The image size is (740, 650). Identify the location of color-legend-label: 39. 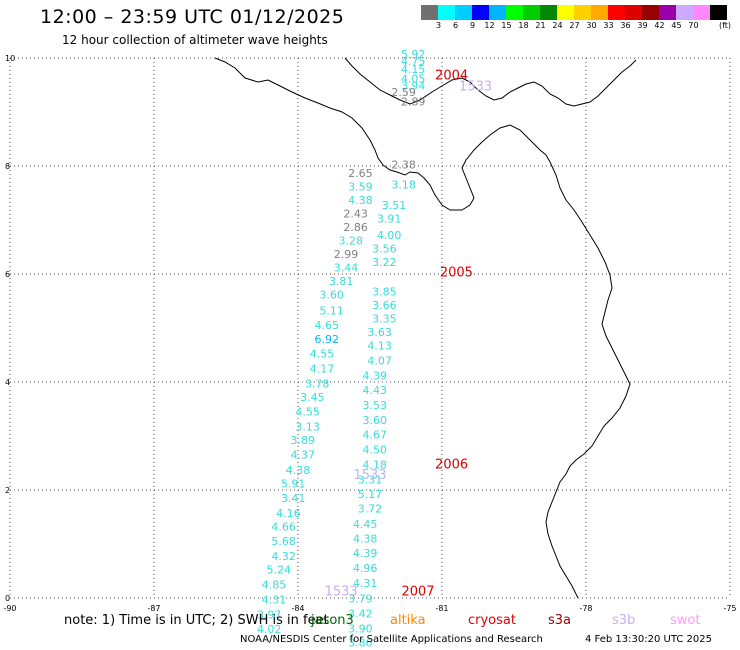
(642, 25).